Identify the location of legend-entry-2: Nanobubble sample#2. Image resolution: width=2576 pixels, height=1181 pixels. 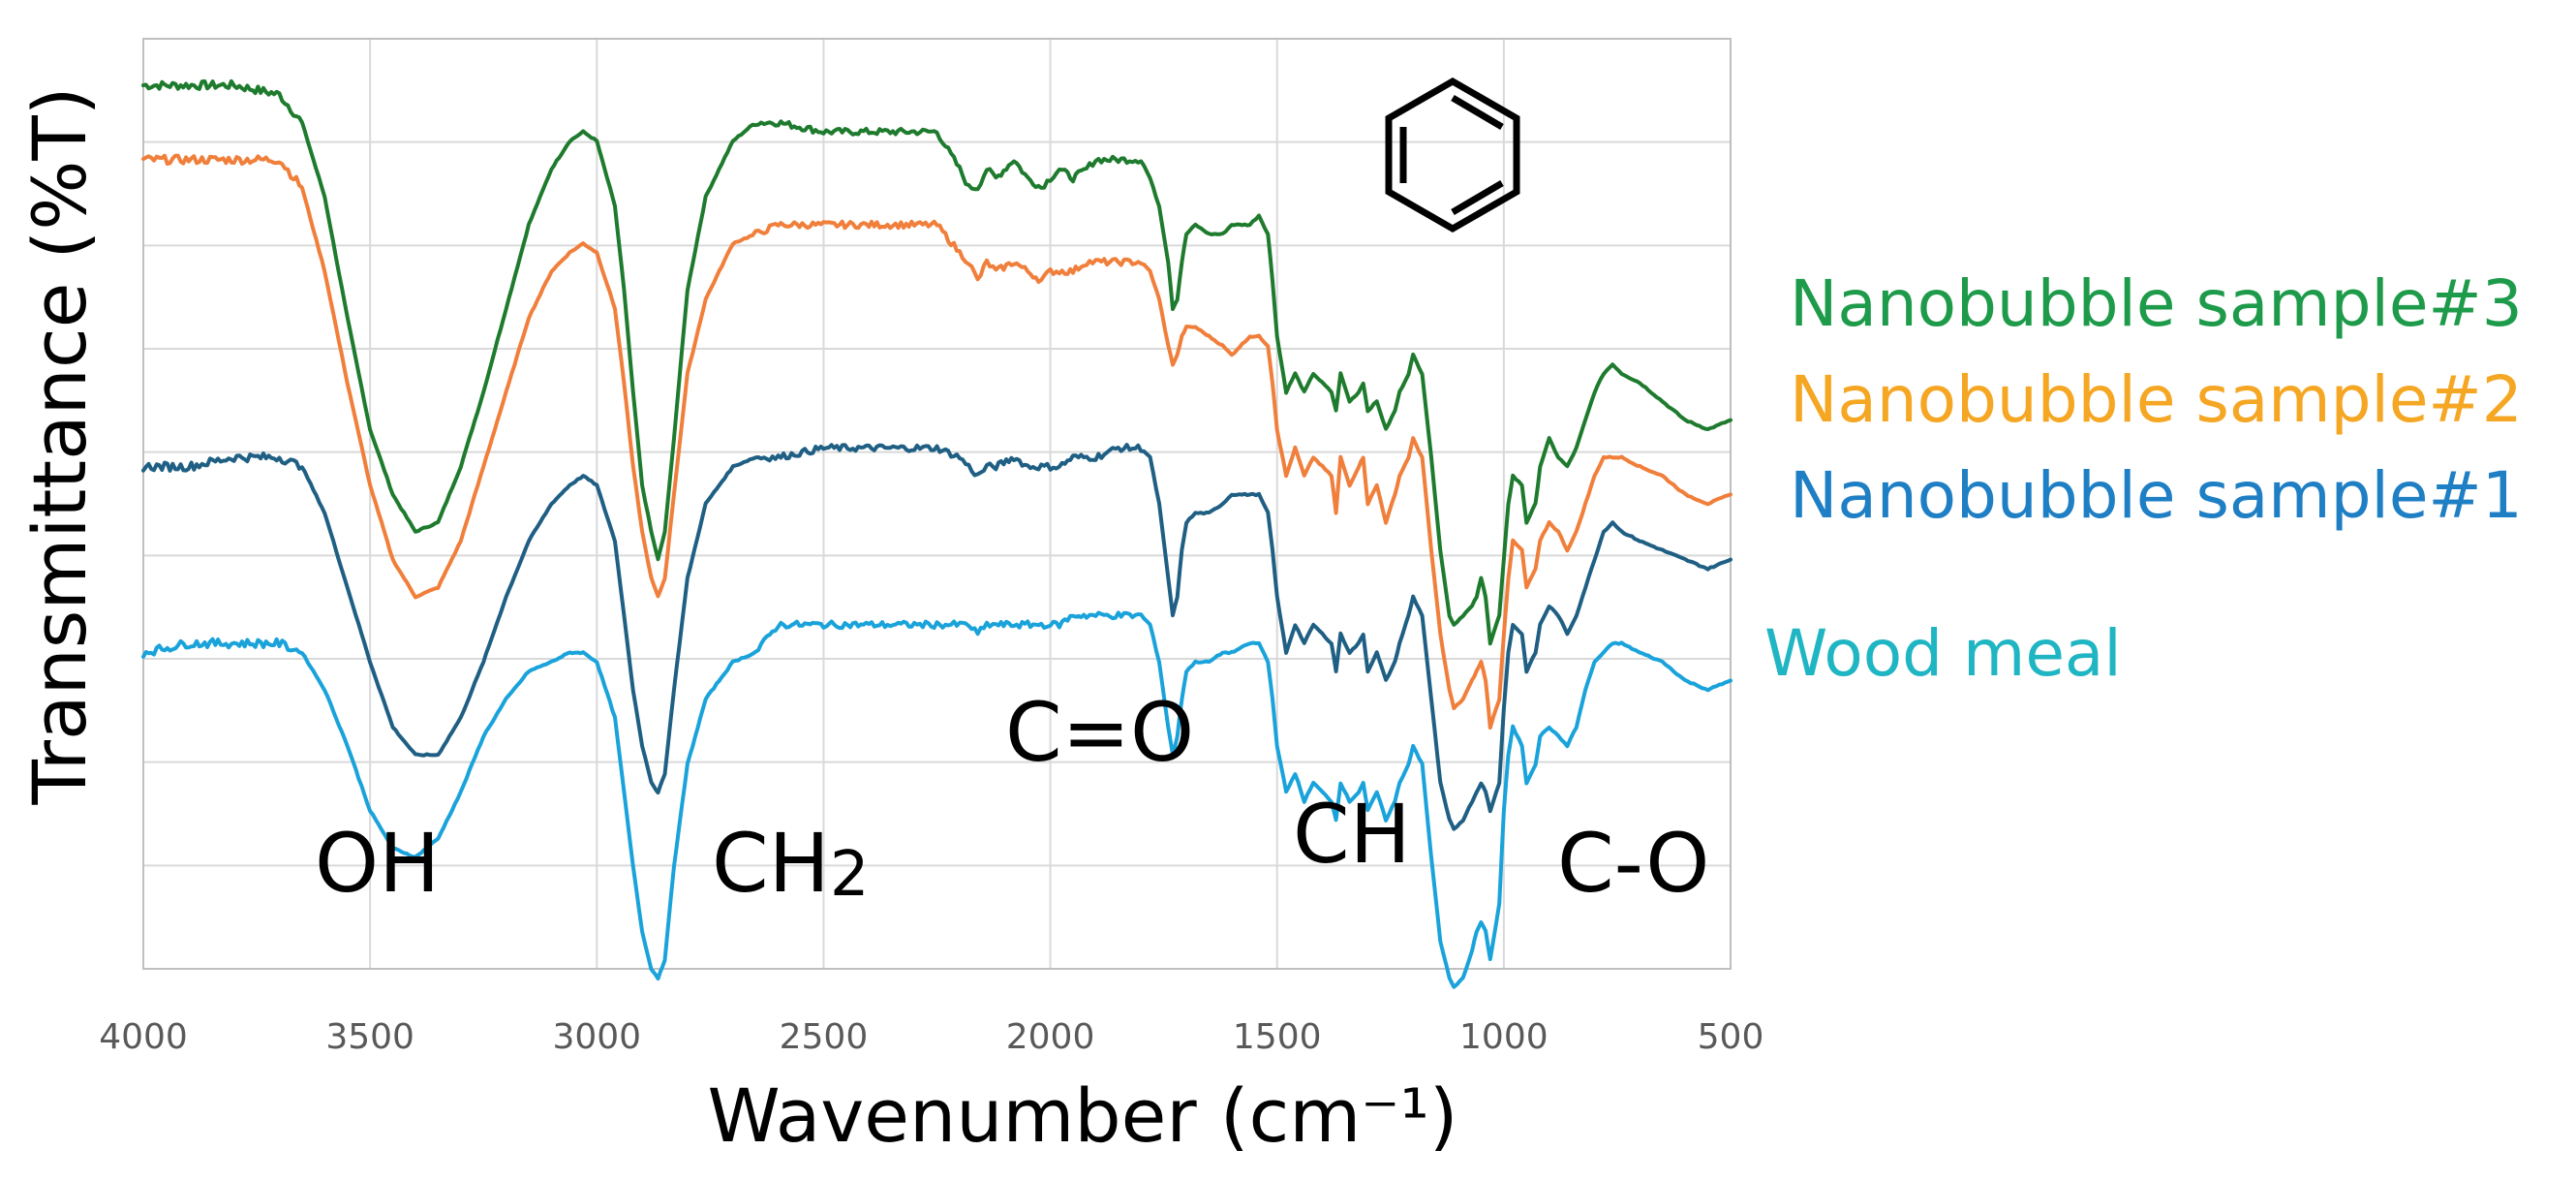
(2156, 400).